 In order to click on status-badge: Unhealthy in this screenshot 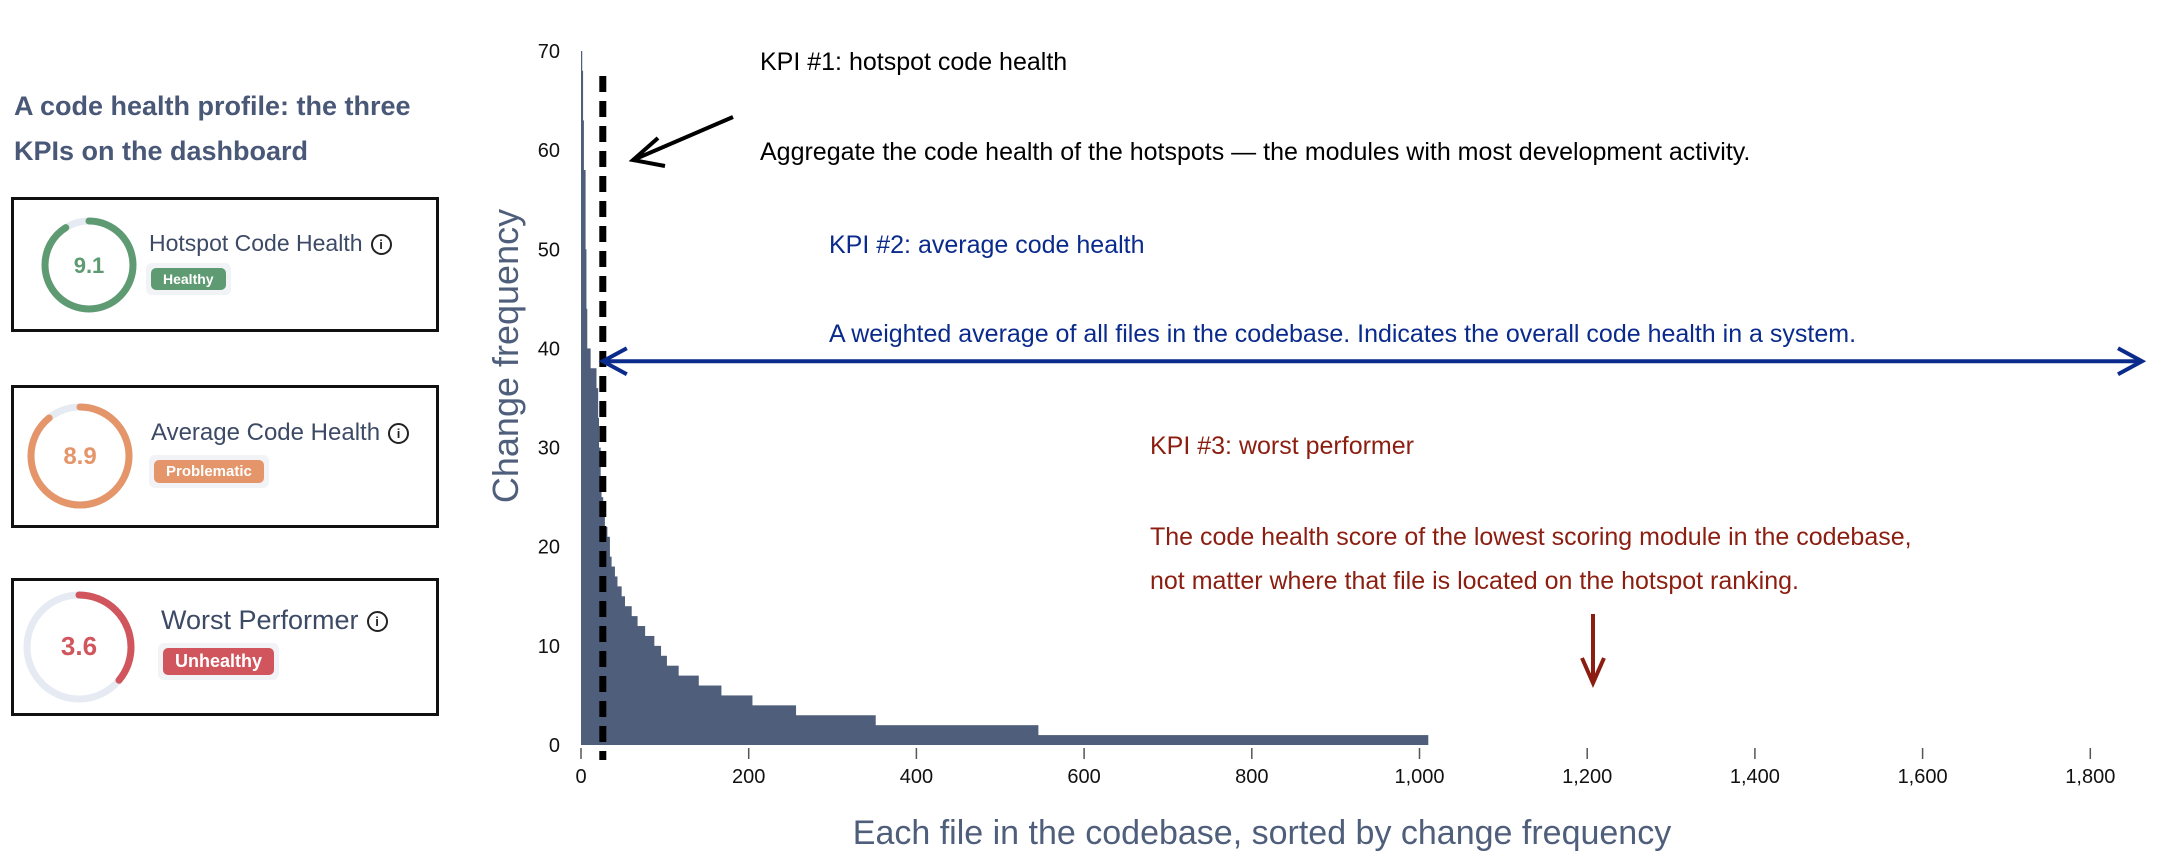, I will do `click(219, 661)`.